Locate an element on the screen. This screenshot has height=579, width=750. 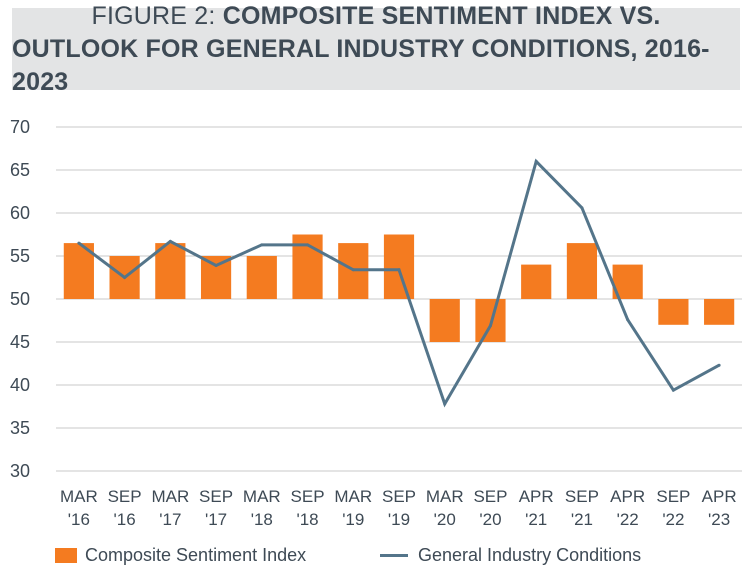
legend-item-composite: Composite Sentiment Index is located at coordinates (180, 555).